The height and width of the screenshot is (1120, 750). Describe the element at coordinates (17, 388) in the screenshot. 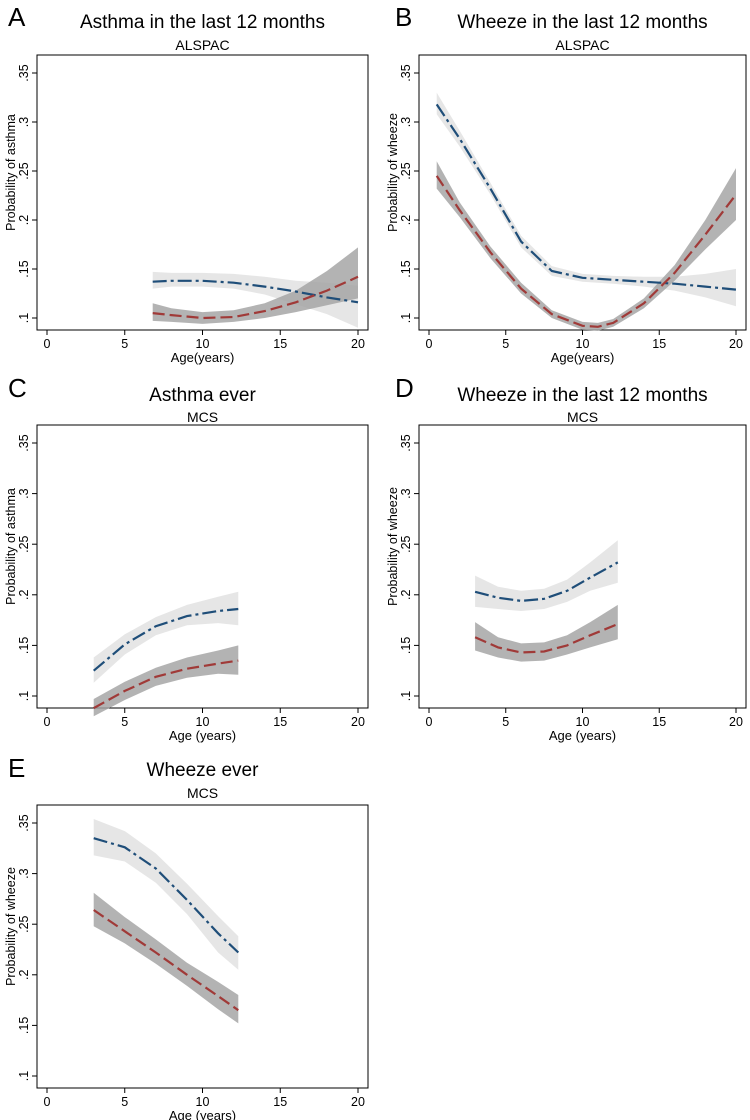

I see `panel-letter: C` at that location.